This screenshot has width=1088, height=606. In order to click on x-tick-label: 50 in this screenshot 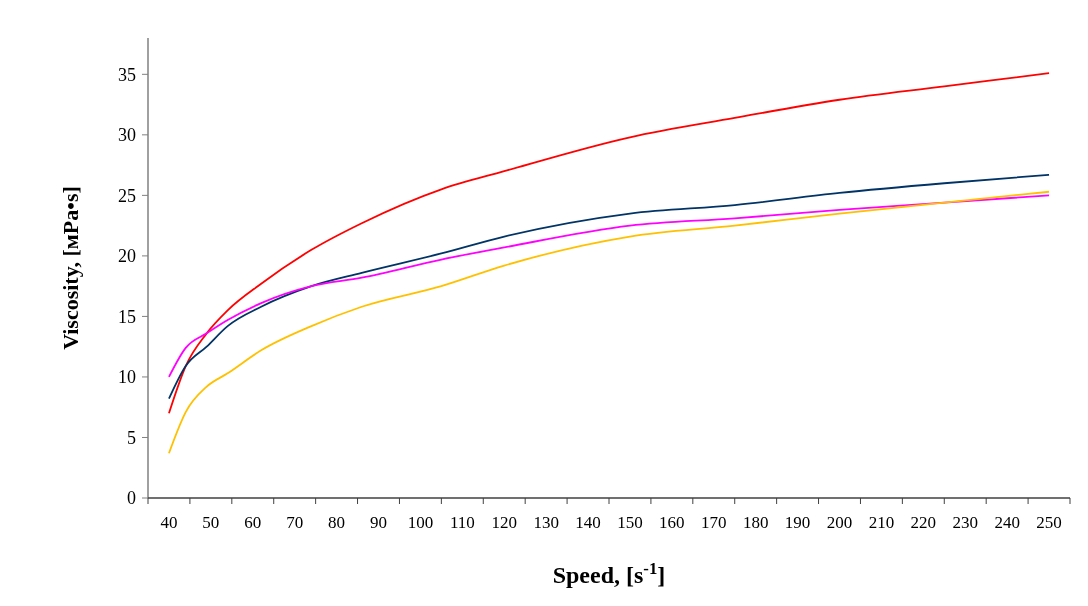, I will do `click(211, 522)`.